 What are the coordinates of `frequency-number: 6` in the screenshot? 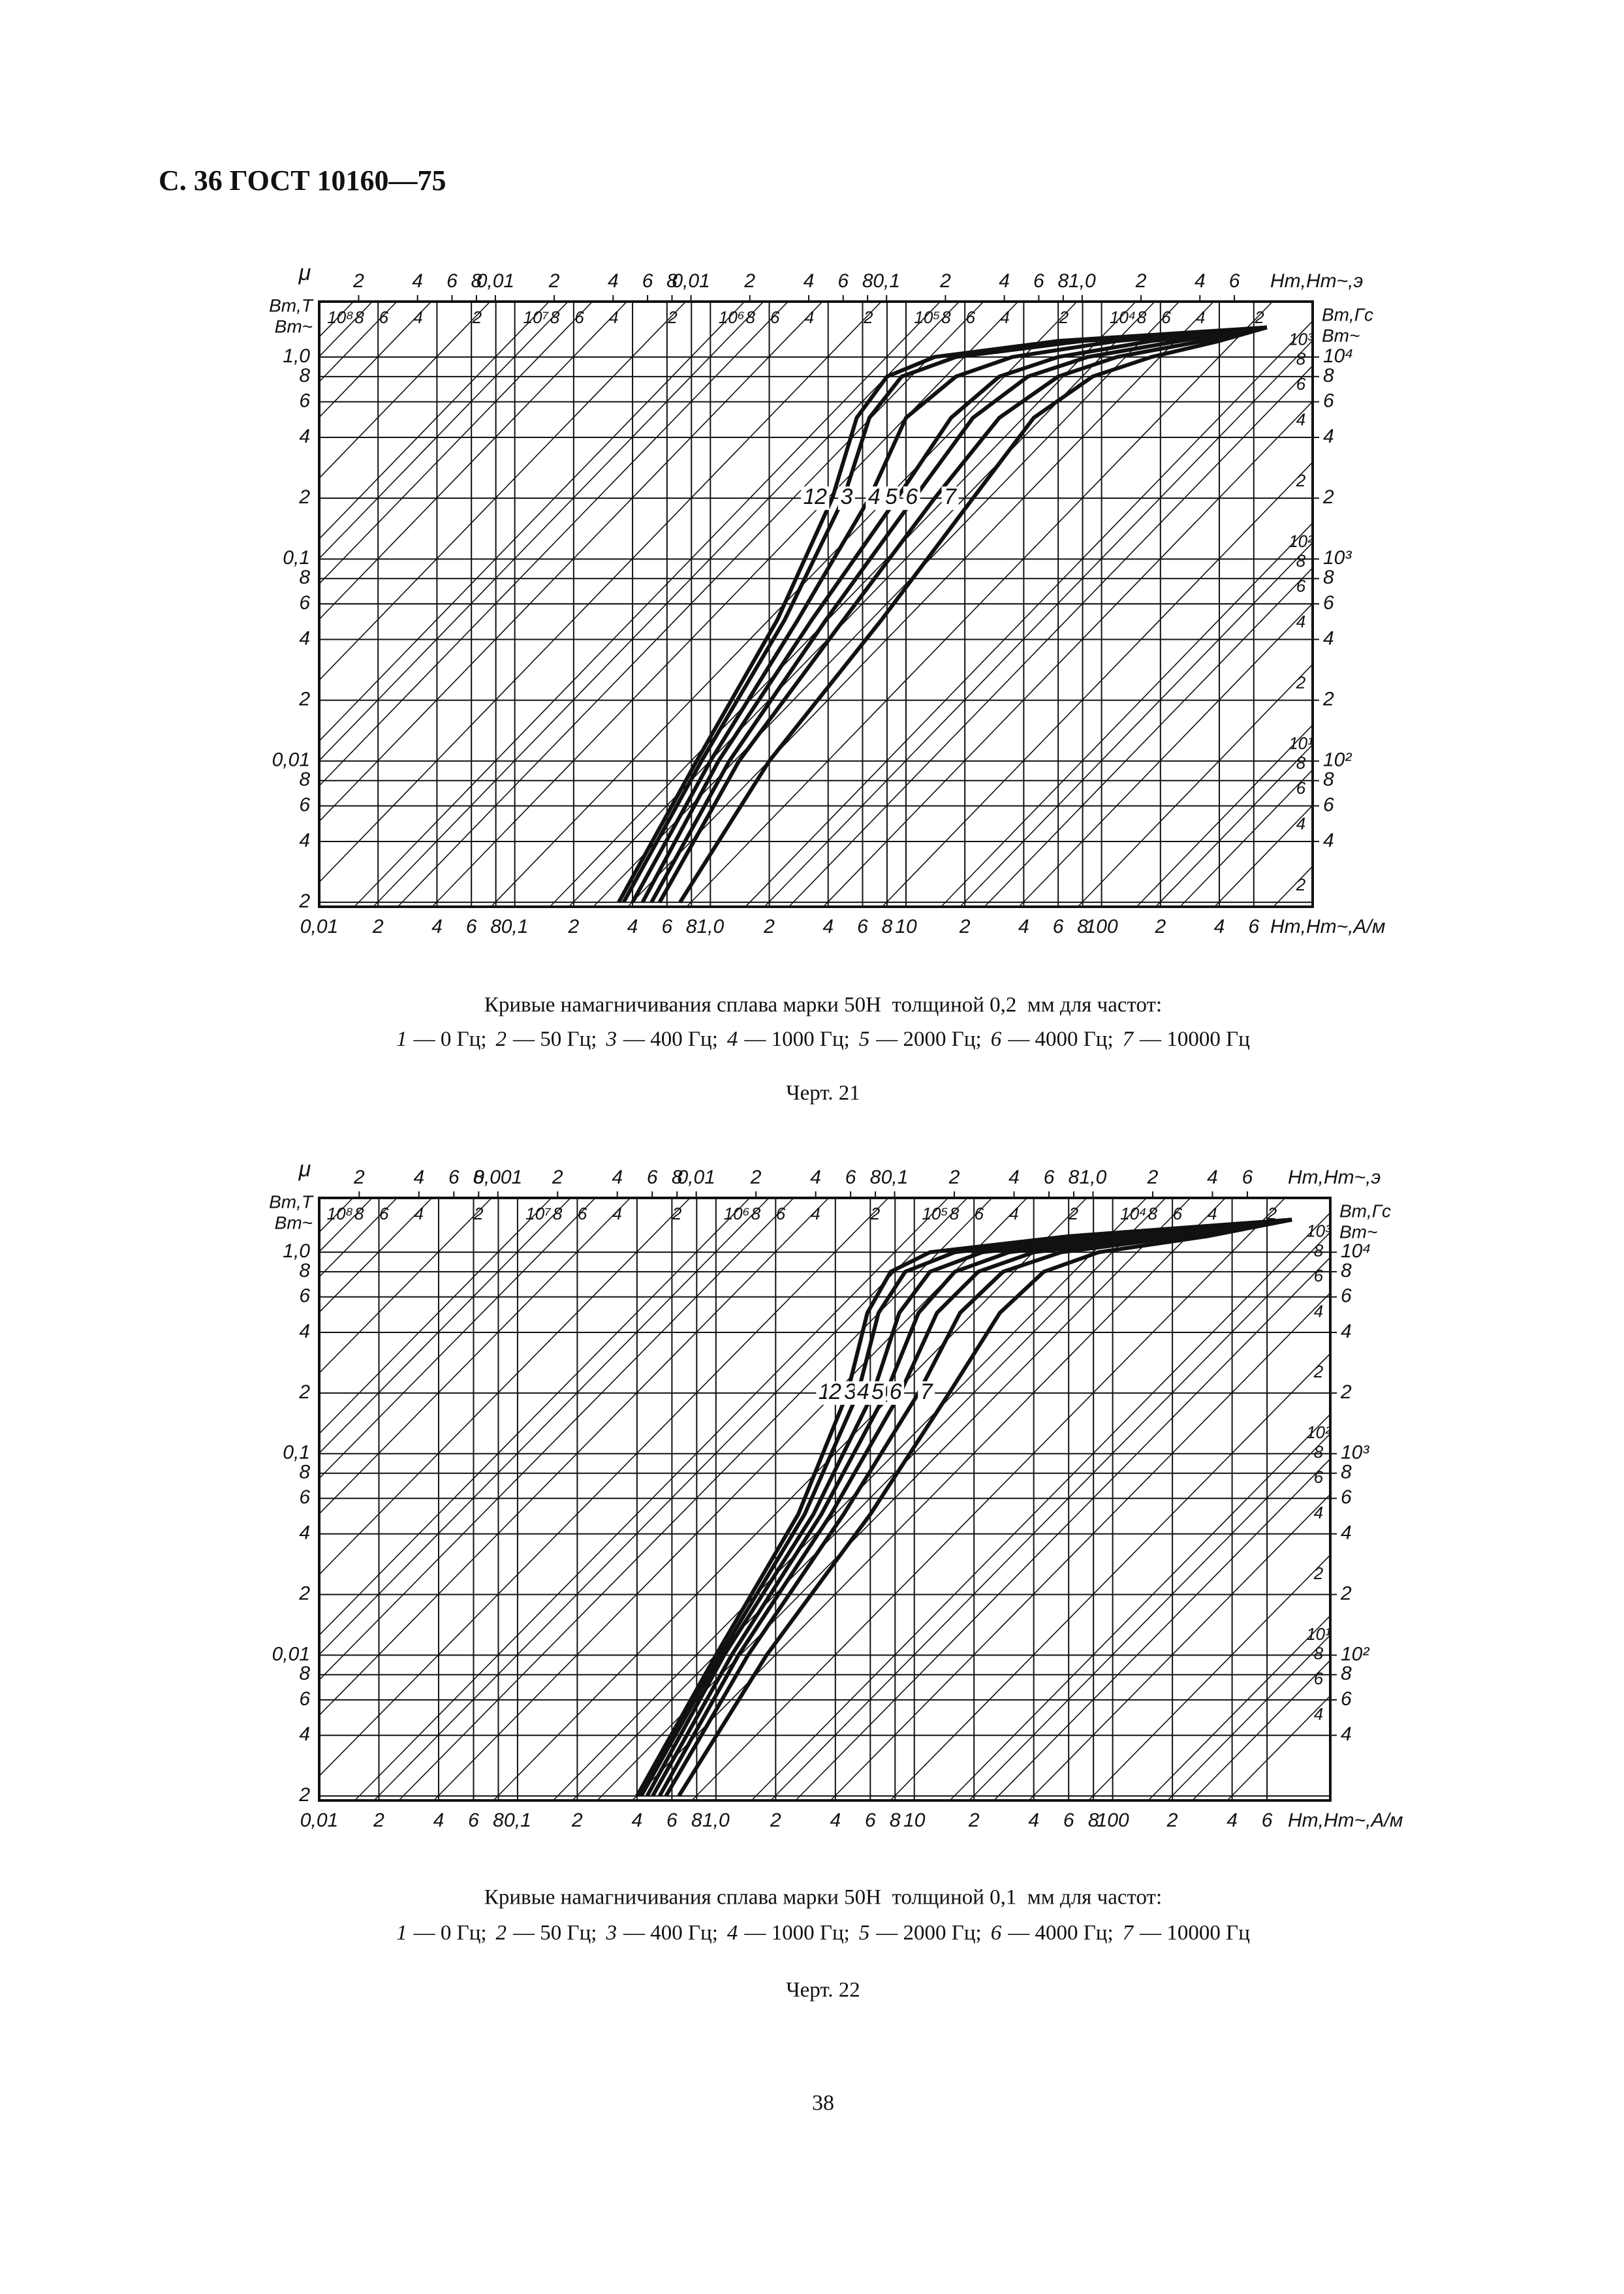 It's located at (996, 1040).